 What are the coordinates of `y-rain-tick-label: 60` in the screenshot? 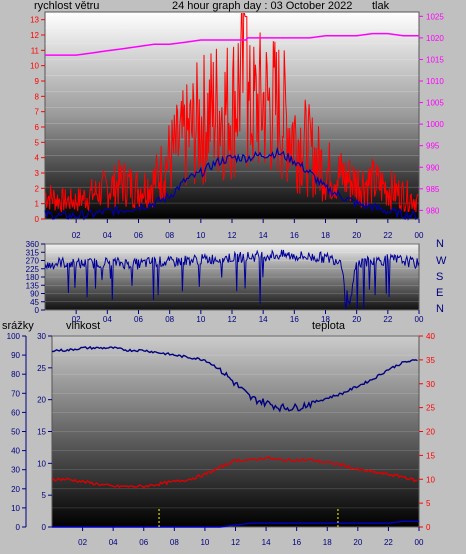 It's located at (15, 412).